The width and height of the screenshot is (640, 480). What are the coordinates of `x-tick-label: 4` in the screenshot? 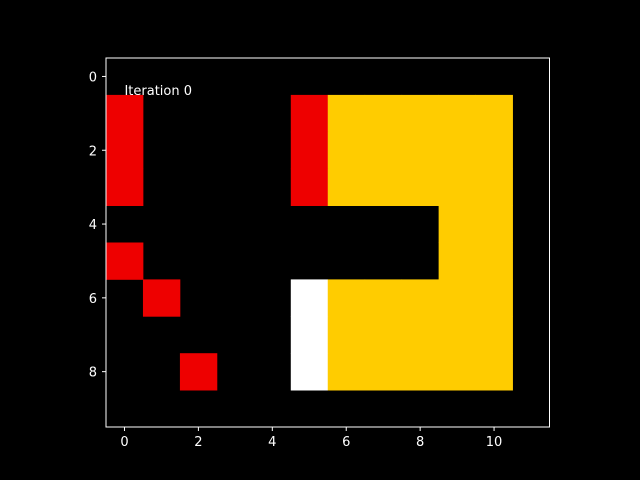 It's located at (272, 442).